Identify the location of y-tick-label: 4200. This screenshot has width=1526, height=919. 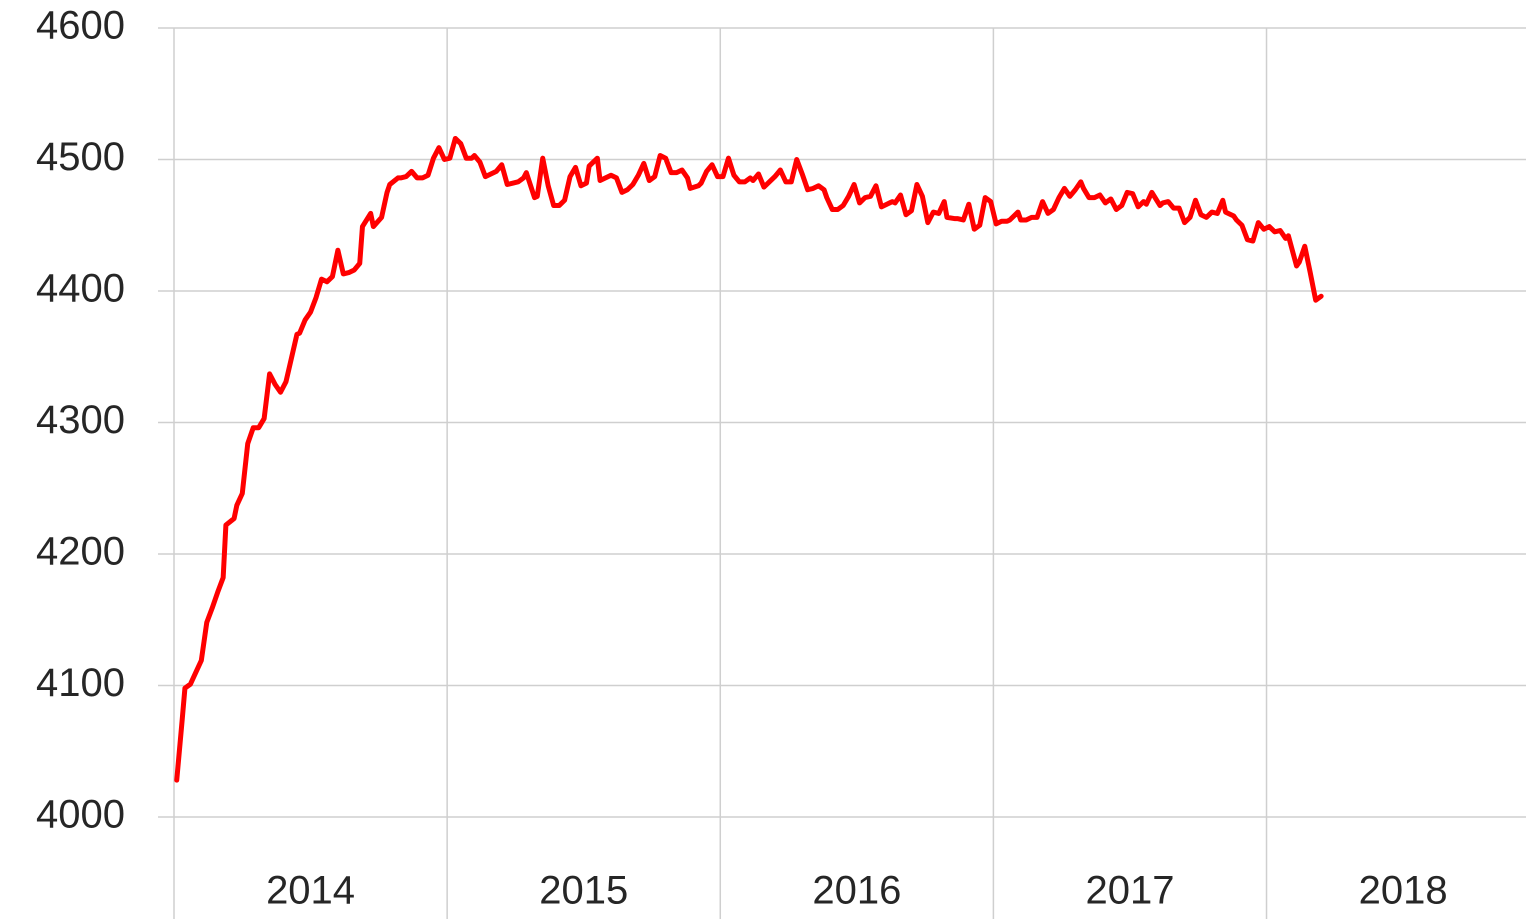
(80, 552).